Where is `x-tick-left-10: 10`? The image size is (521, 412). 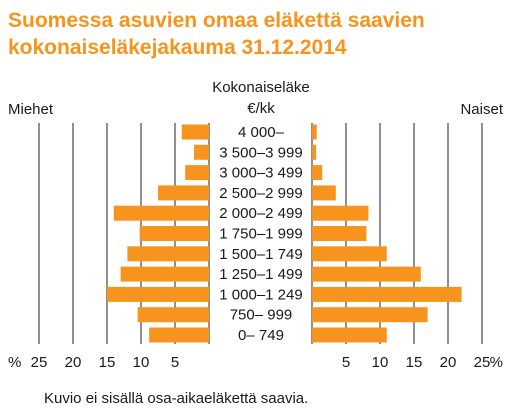 x-tick-left-10: 10 is located at coordinates (141, 362).